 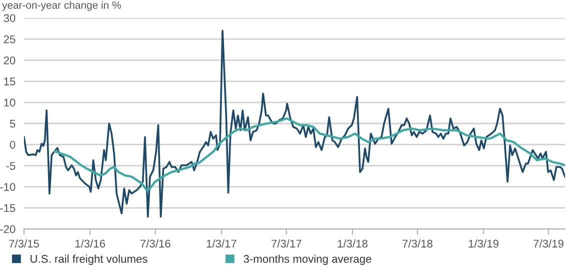 I want to click on y-tick-label: 15, so click(x=10, y=82).